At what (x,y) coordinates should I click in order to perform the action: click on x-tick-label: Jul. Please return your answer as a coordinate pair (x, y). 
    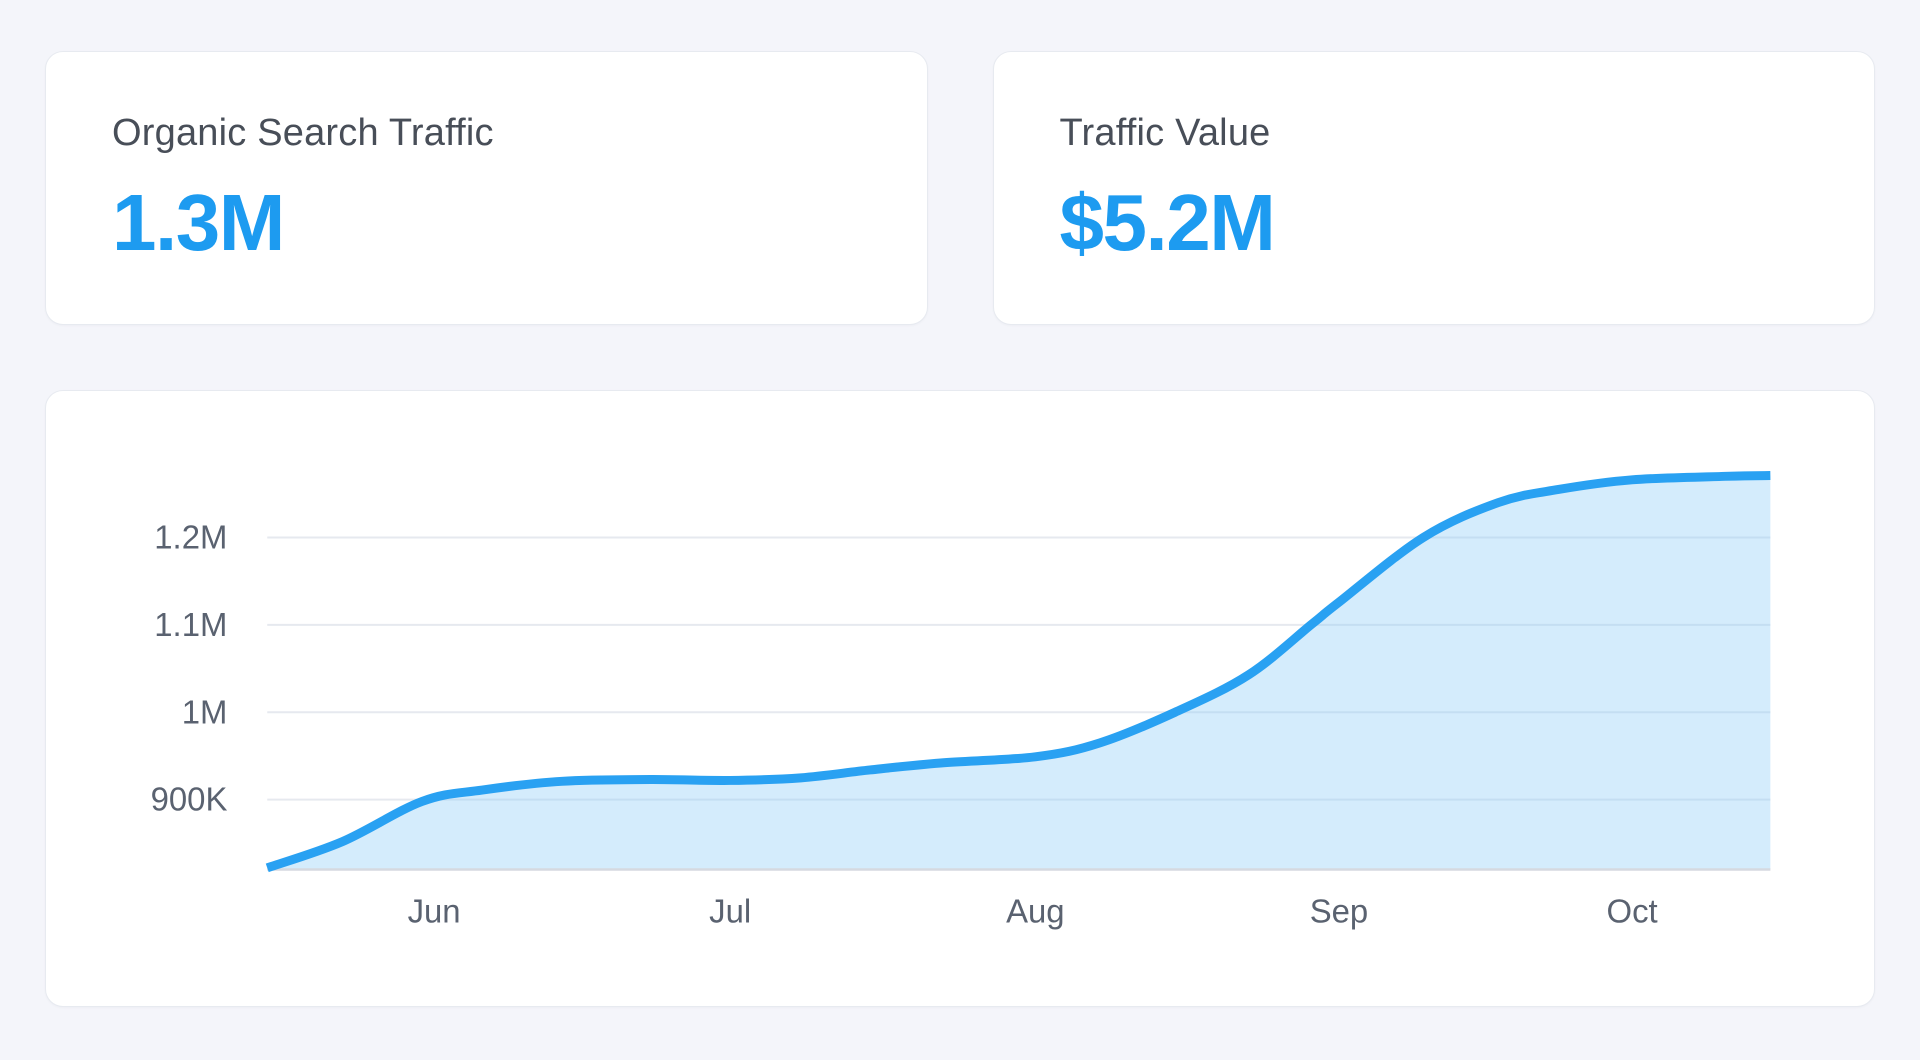
    Looking at the image, I should click on (730, 910).